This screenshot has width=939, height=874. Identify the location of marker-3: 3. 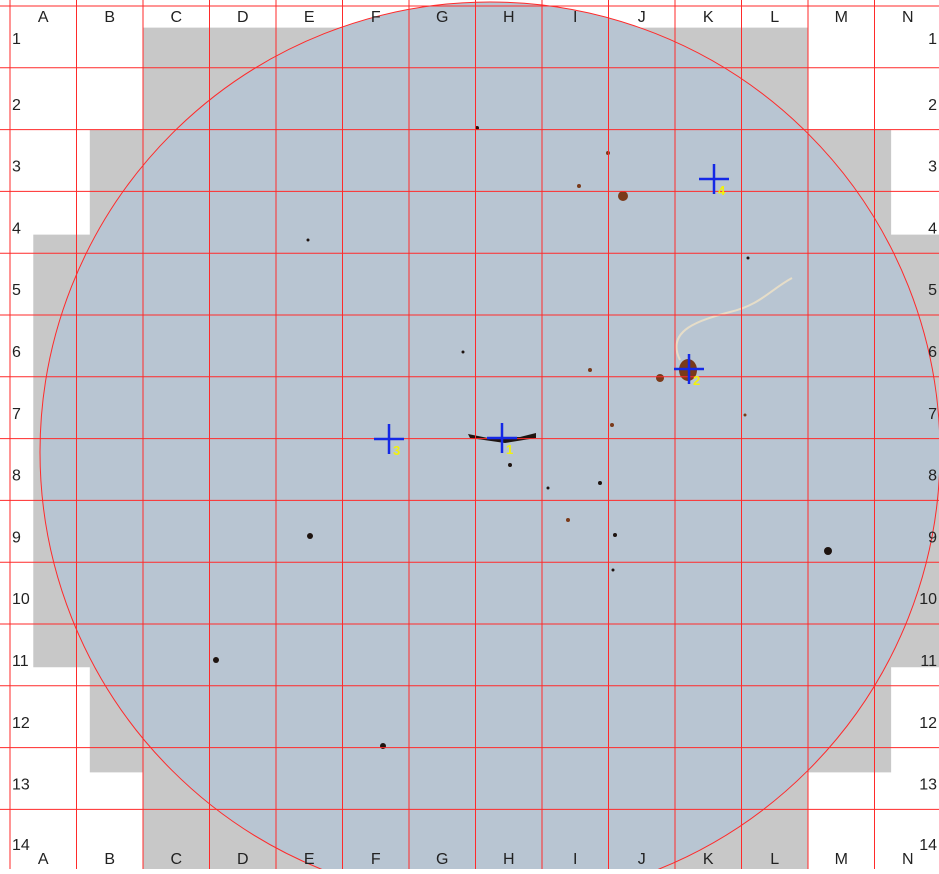
(389, 441).